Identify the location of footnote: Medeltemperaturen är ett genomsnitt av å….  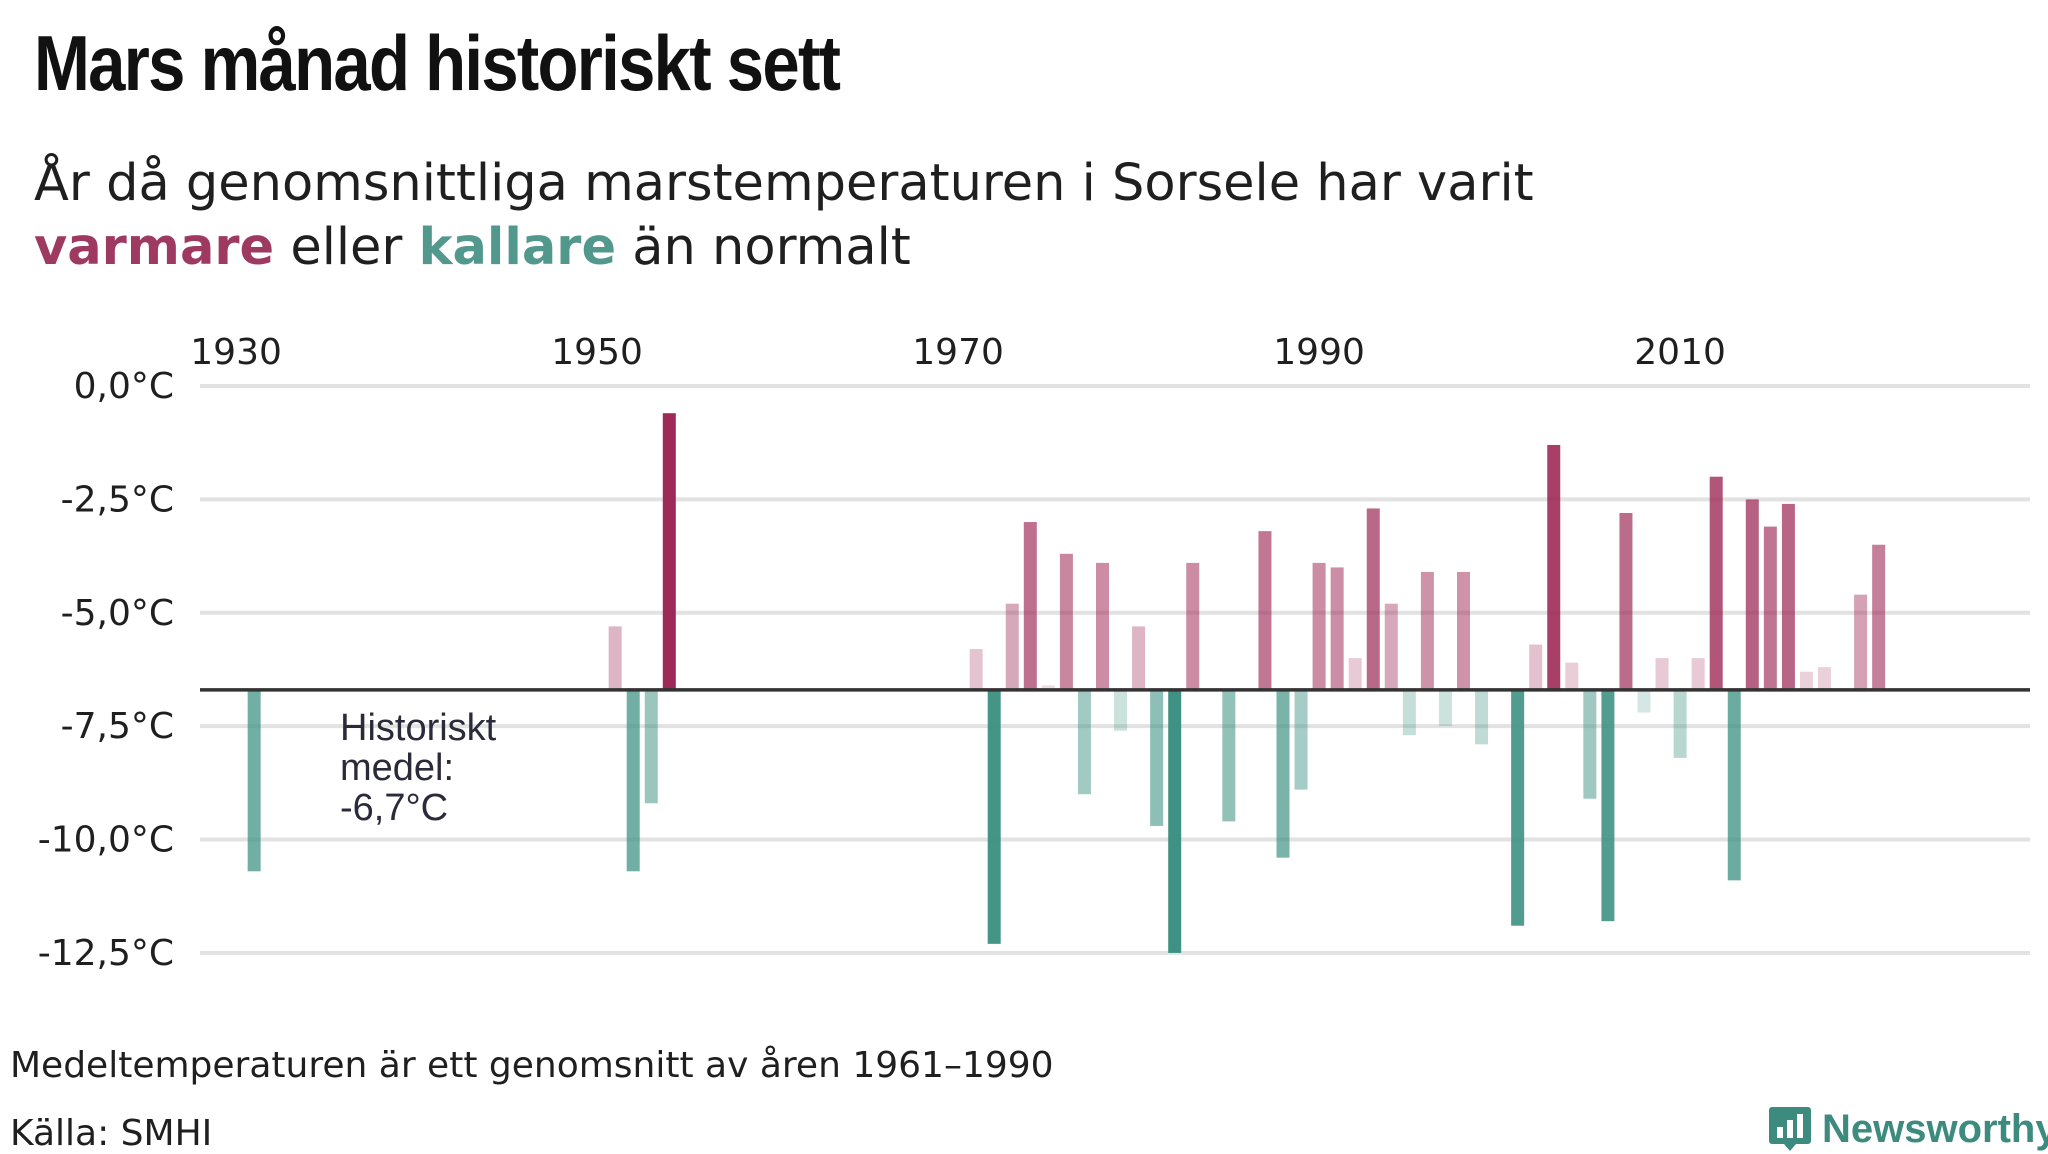
(532, 1065).